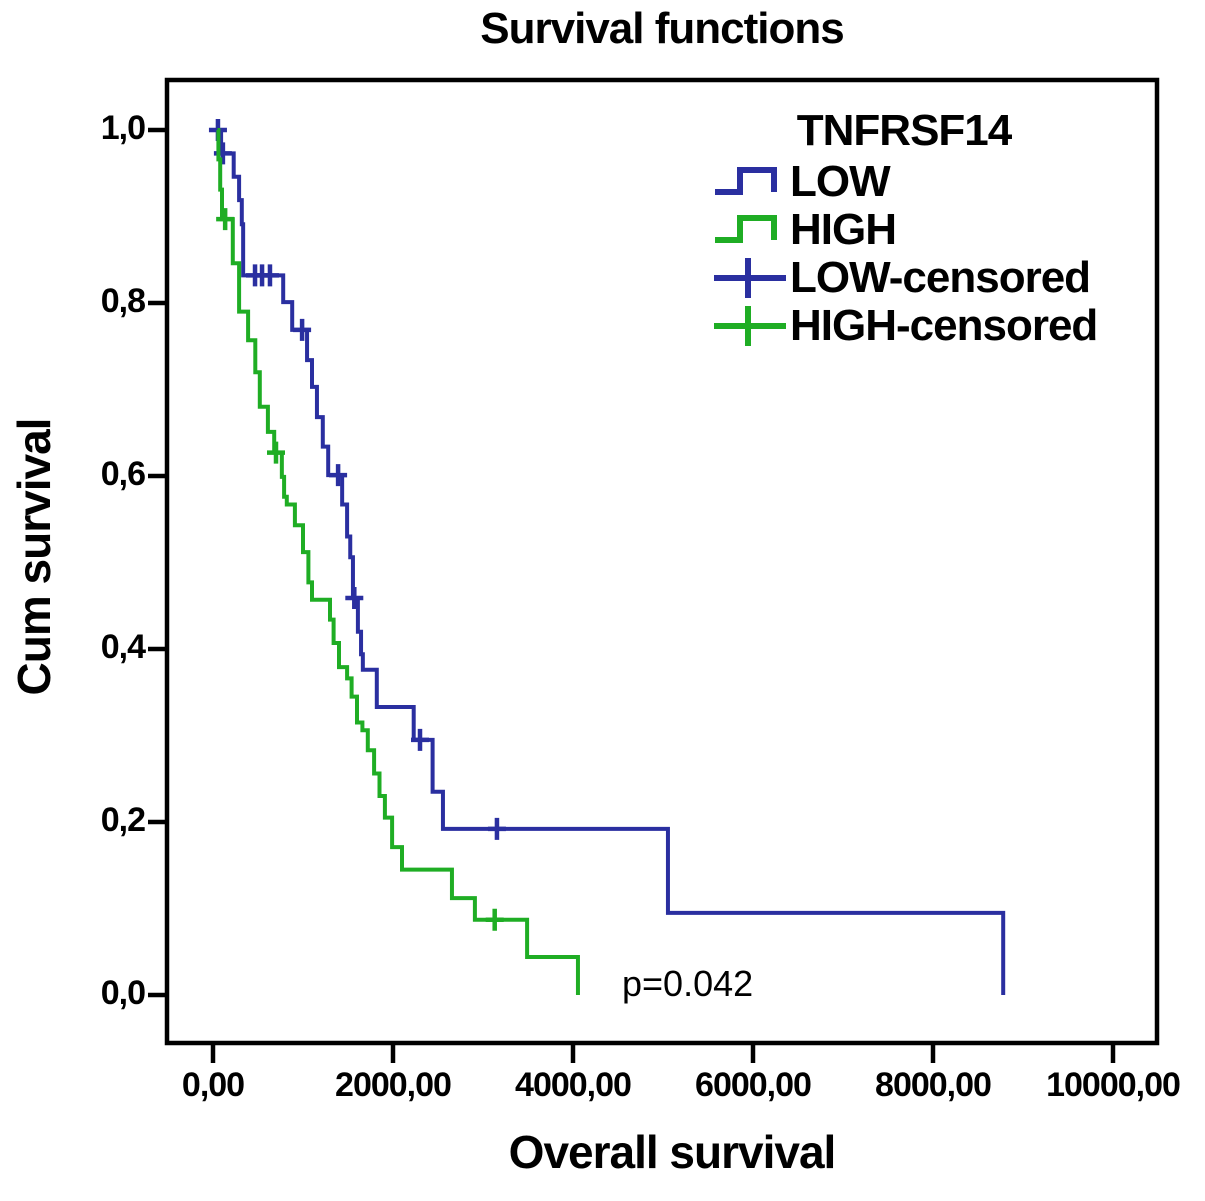  Describe the element at coordinates (746, 181) in the screenshot. I see `low-step-line-icon` at that location.